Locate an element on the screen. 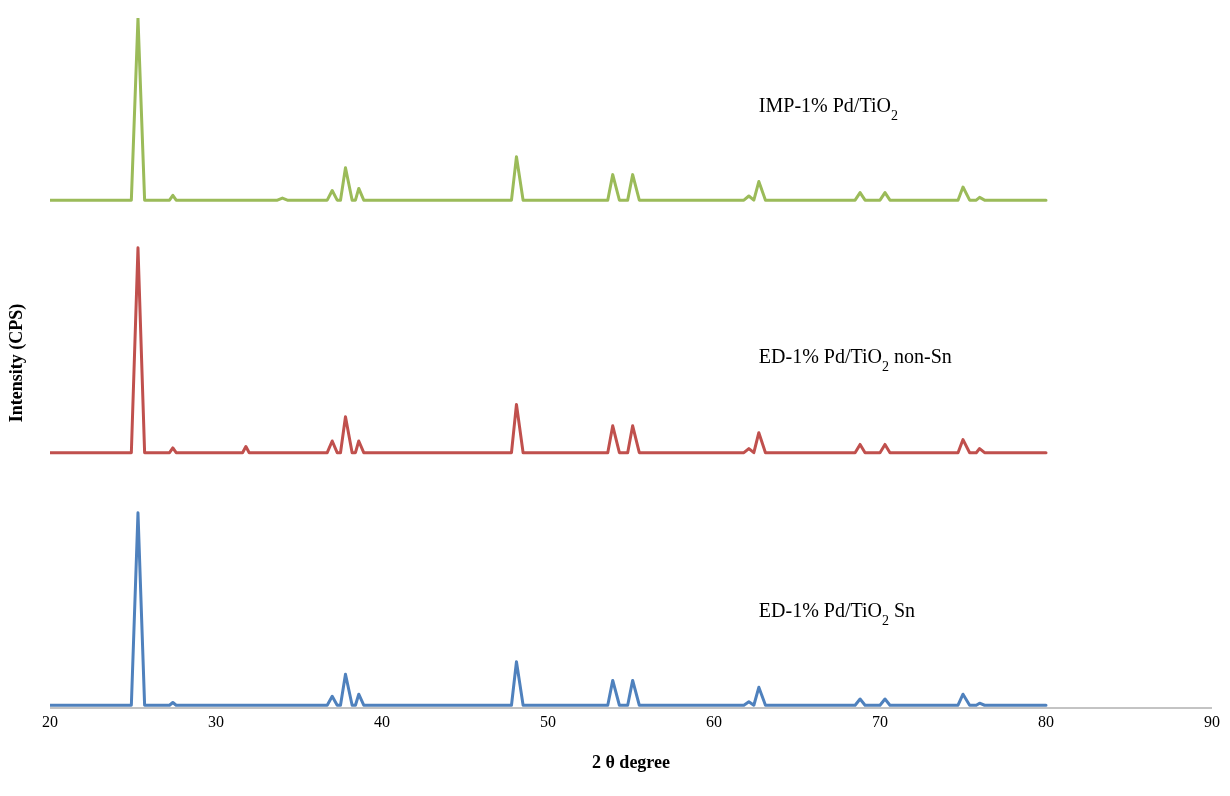 This screenshot has height=796, width=1230. text: ED-1% Pd/TiO$_{2}$ non-Sn is located at coordinates (855, 359).